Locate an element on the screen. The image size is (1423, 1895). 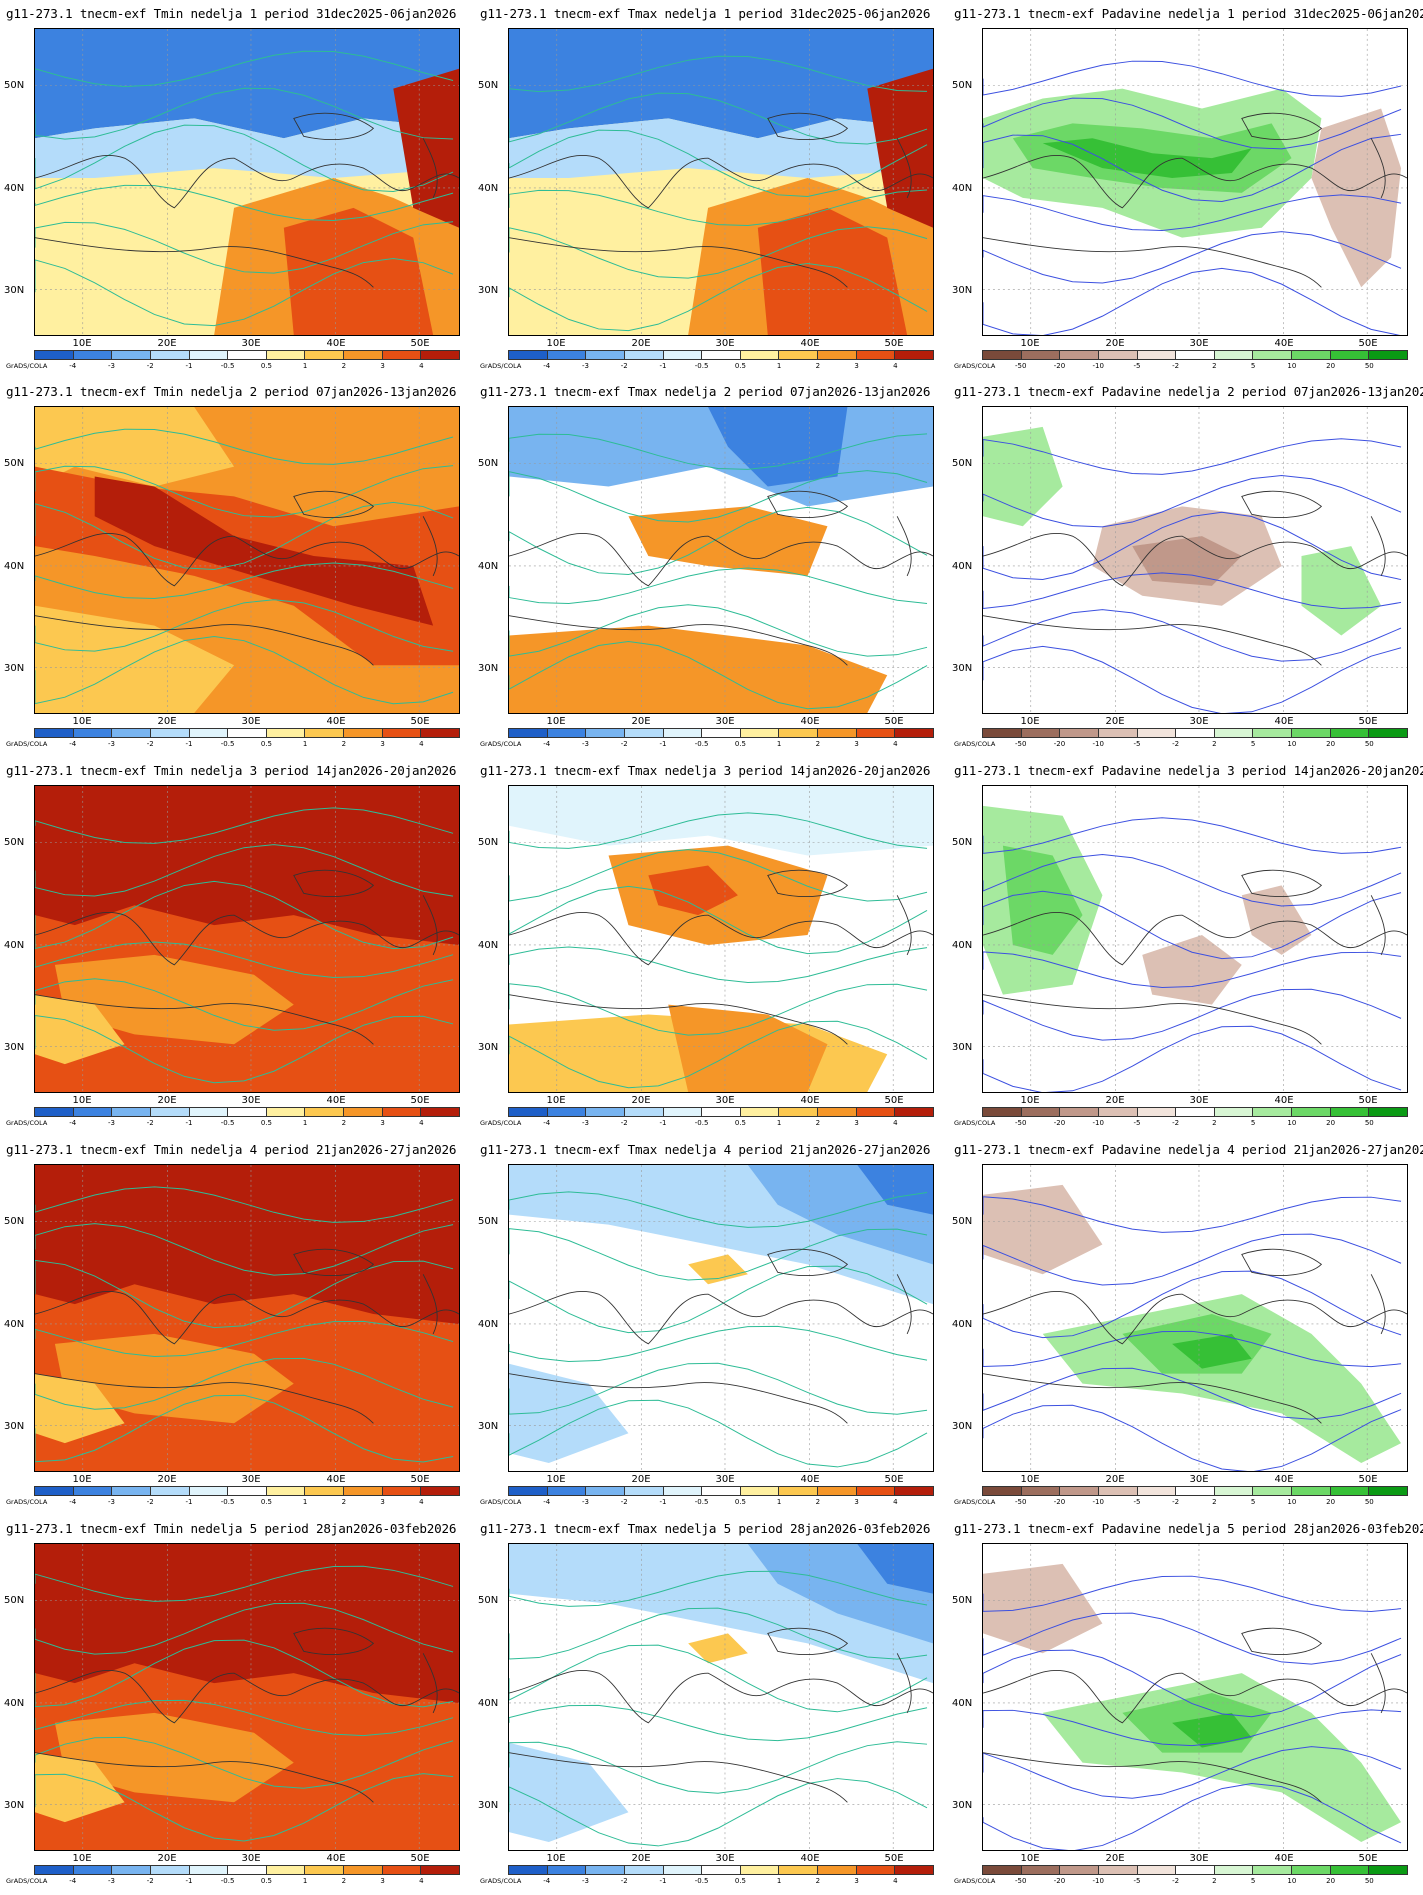
colorbar-tick: 5 is located at coordinates (1253, 366).